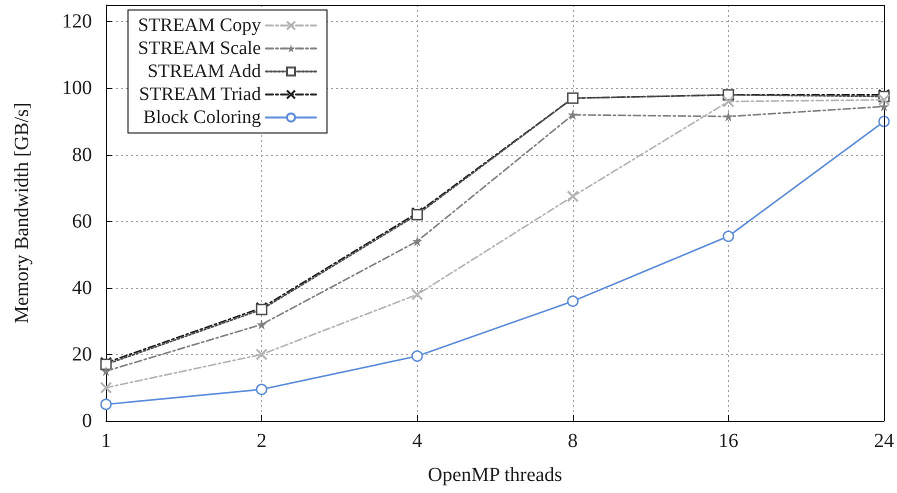 Image resolution: width=897 pixels, height=493 pixels. Describe the element at coordinates (200, 94) in the screenshot. I see `legend-label: STREAM Triad` at that location.